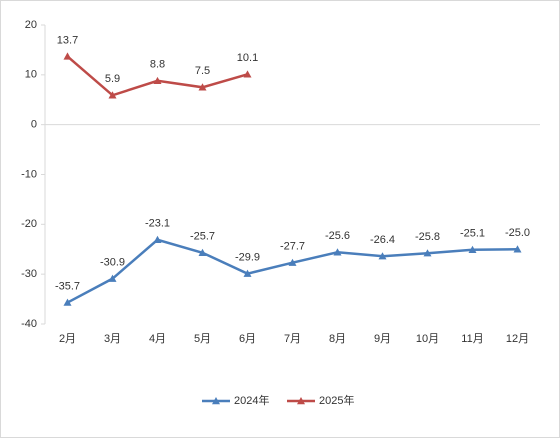 The width and height of the screenshot is (560, 443). What do you see at coordinates (292, 339) in the screenshot?
I see `x-tick-label: 7月` at bounding box center [292, 339].